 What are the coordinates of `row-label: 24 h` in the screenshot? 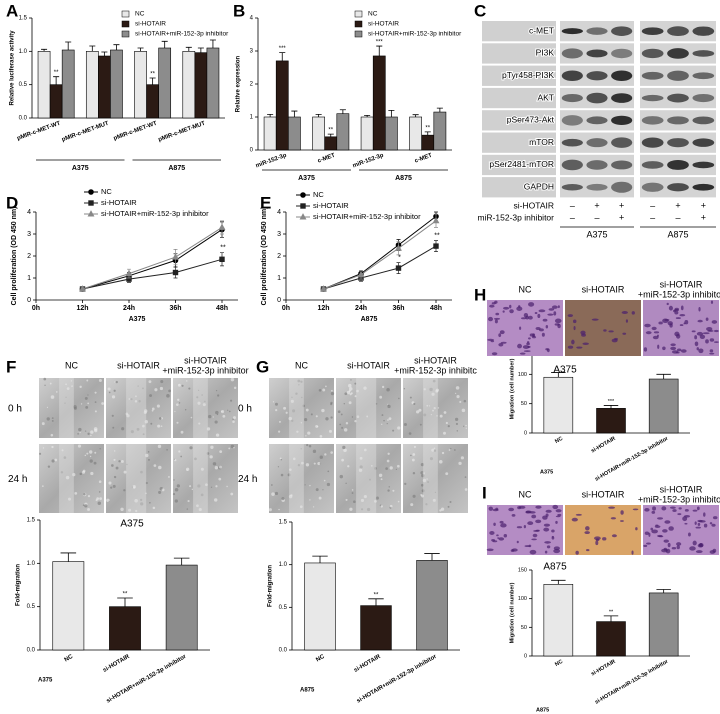 It's located at (17, 479).